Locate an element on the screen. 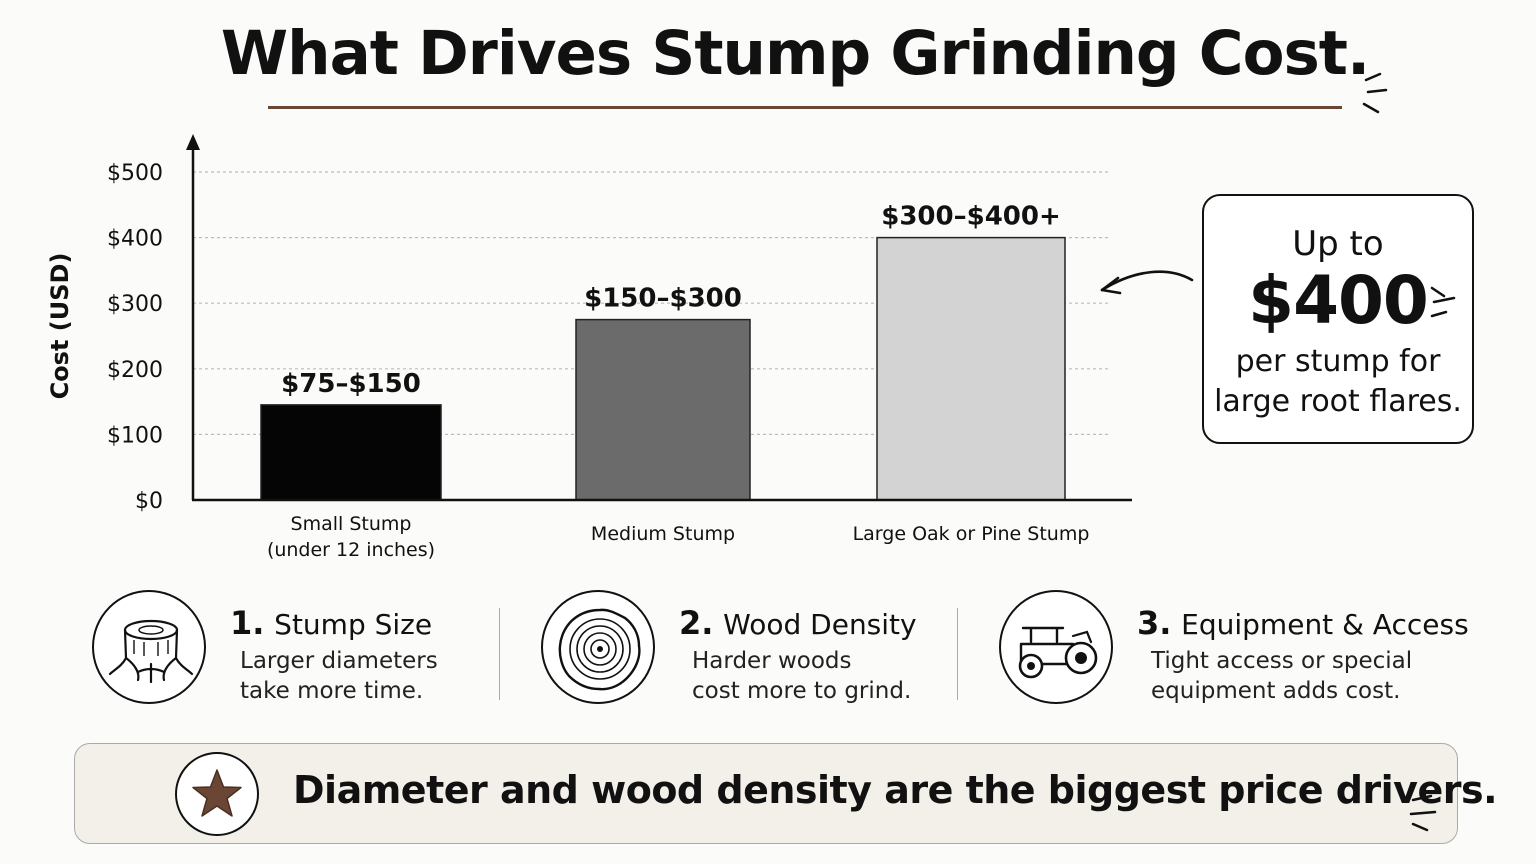  factor-2-description: Harder woods cost more to grind. is located at coordinates (801, 676).